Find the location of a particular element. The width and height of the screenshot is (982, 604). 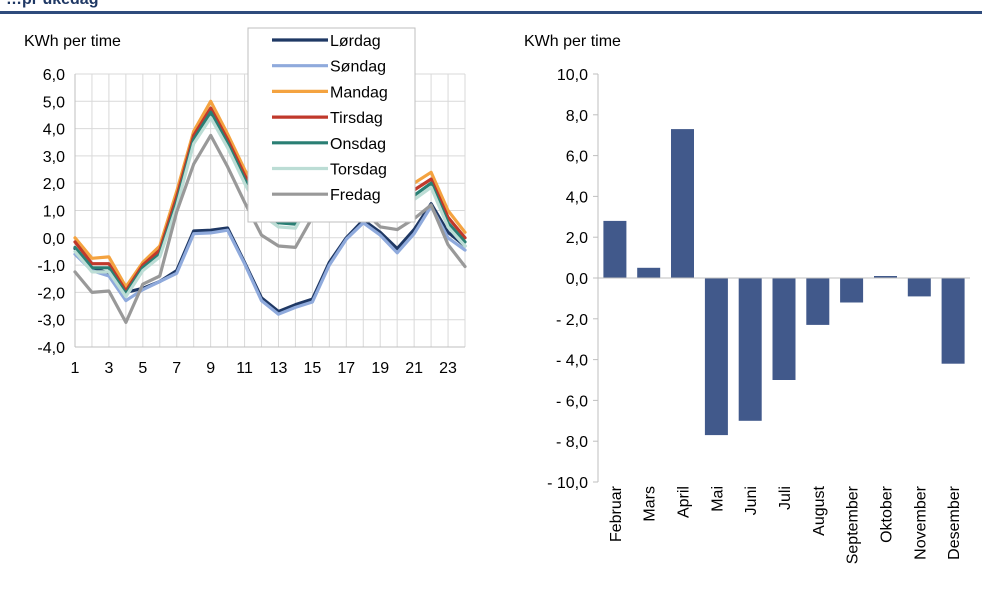

y-tick-label: 10,0 is located at coordinates (572, 75).